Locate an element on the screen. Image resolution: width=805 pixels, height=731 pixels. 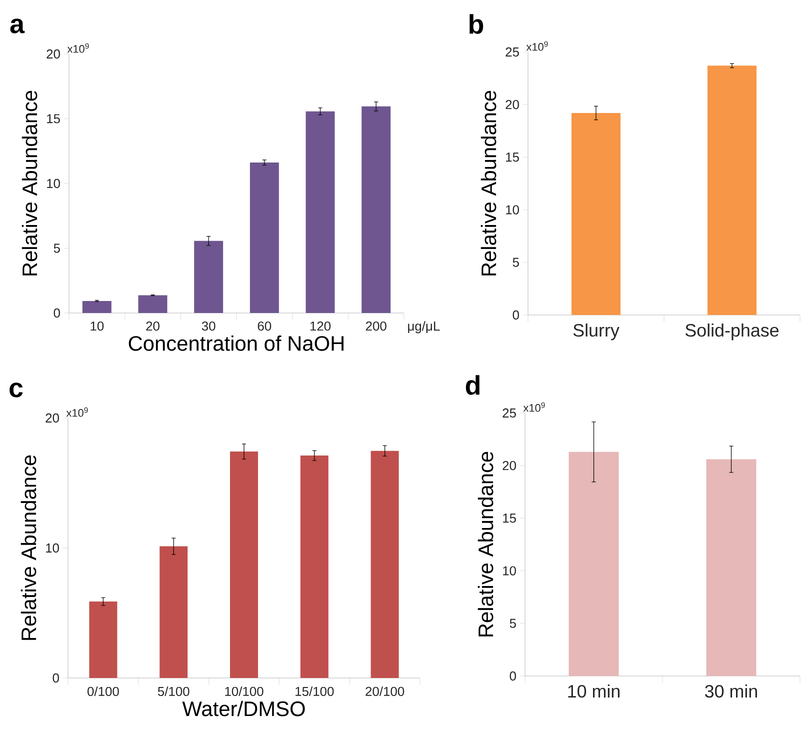
x-tick-label: 200 is located at coordinates (376, 326).